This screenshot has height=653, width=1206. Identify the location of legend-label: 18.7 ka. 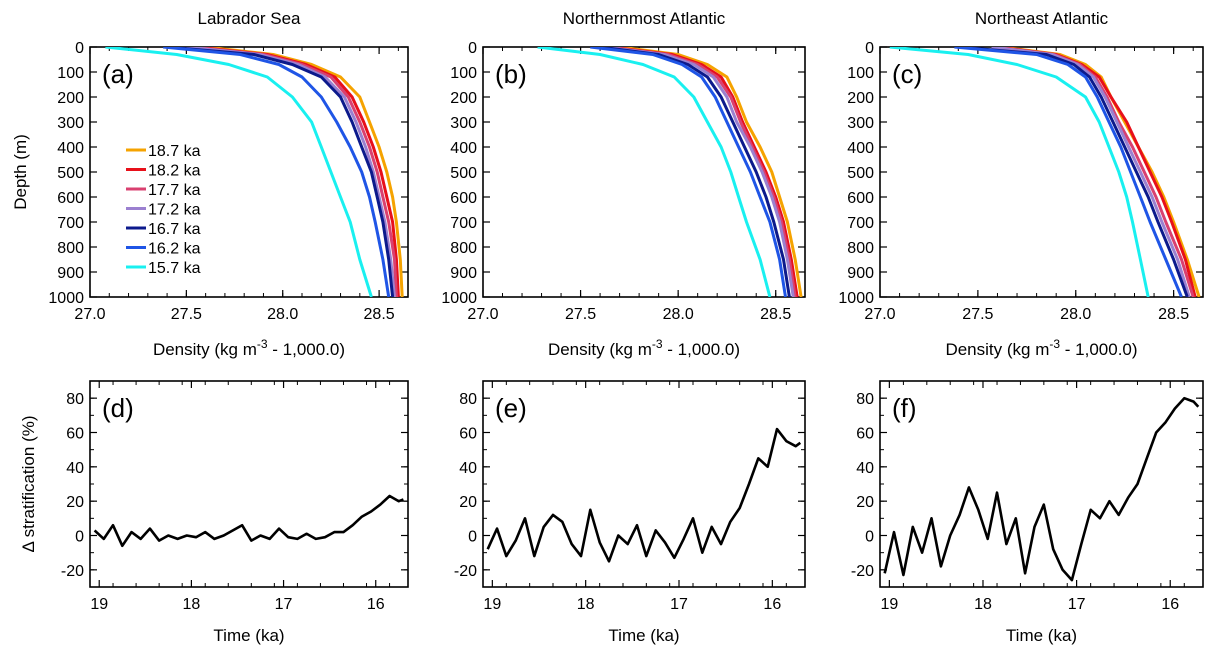
(174, 151).